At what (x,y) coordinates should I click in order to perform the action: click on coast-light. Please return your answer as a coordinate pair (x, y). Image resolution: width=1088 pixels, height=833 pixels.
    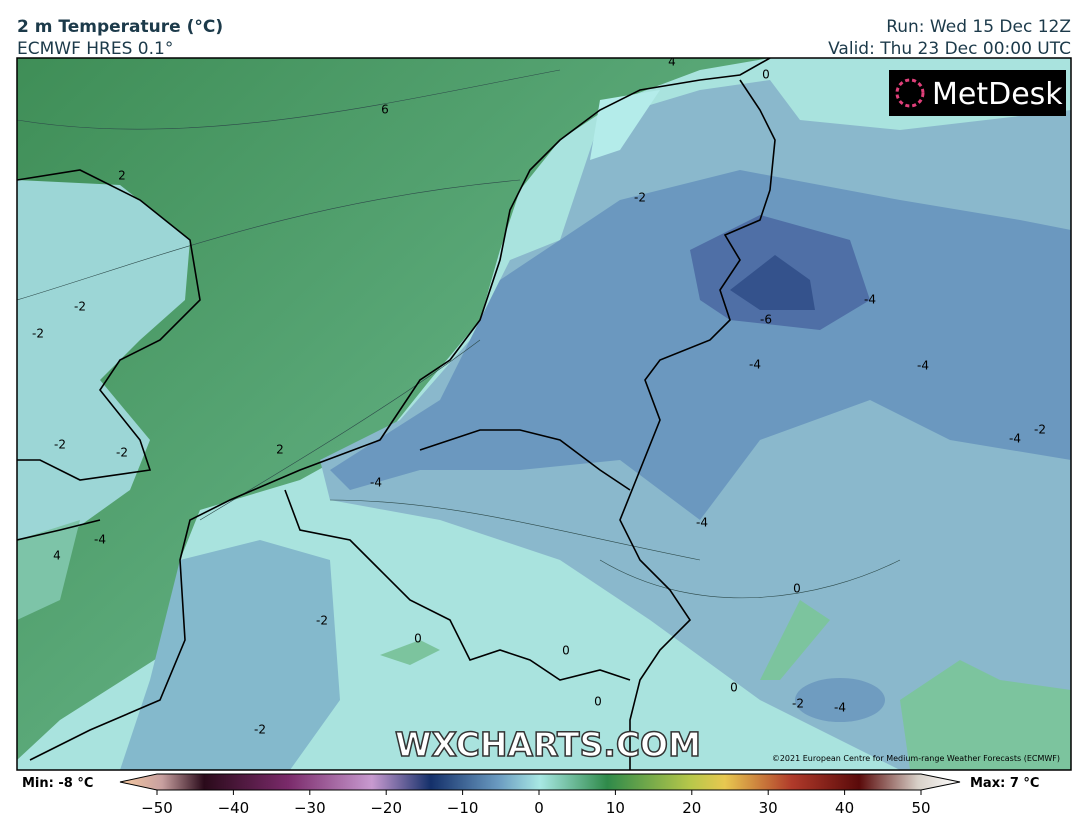
    Looking at the image, I should click on (625, 125).